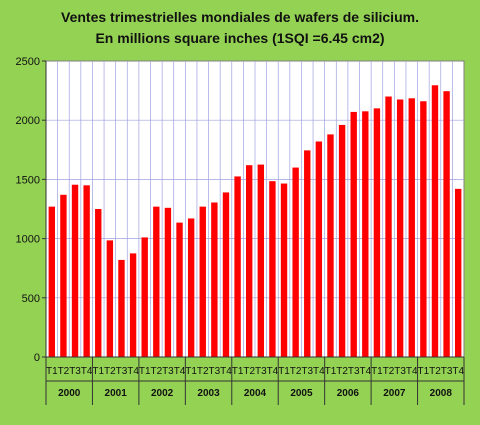 The width and height of the screenshot is (480, 425). What do you see at coordinates (255, 393) in the screenshot?
I see `year-label: 2004` at bounding box center [255, 393].